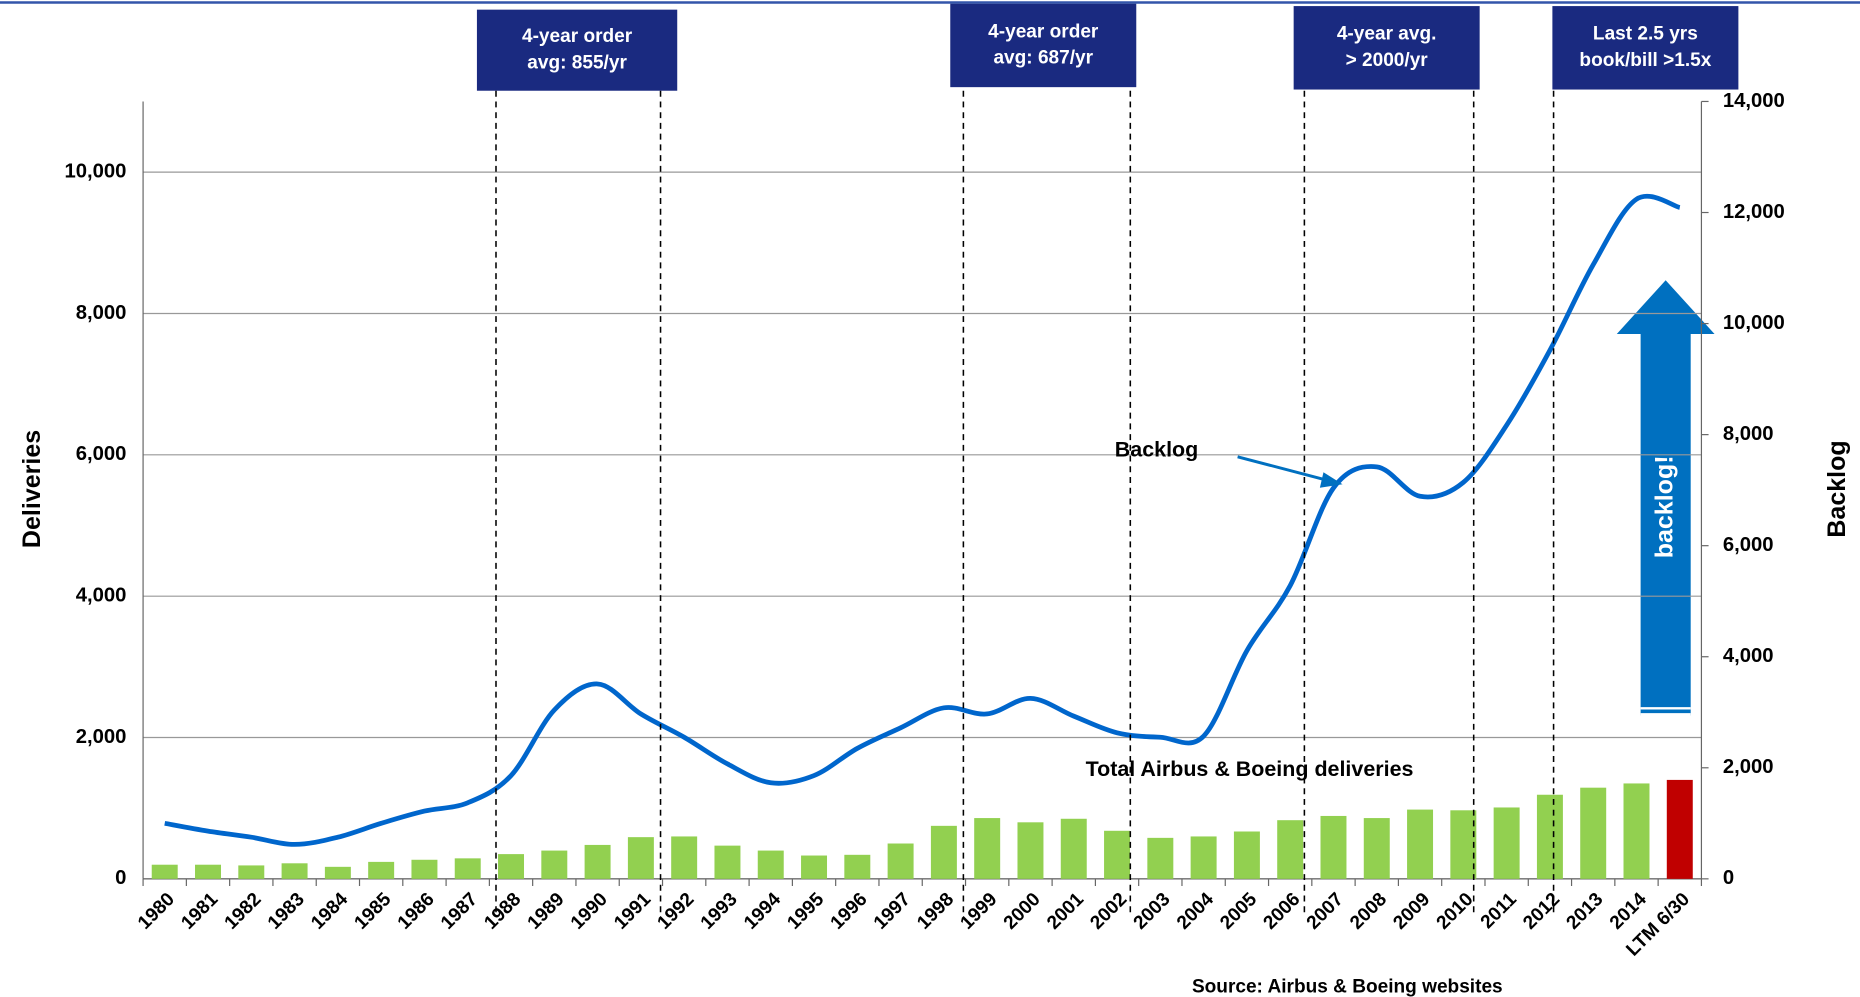 The width and height of the screenshot is (1860, 997). What do you see at coordinates (120, 878) in the screenshot?
I see `y-tick-label: 0` at bounding box center [120, 878].